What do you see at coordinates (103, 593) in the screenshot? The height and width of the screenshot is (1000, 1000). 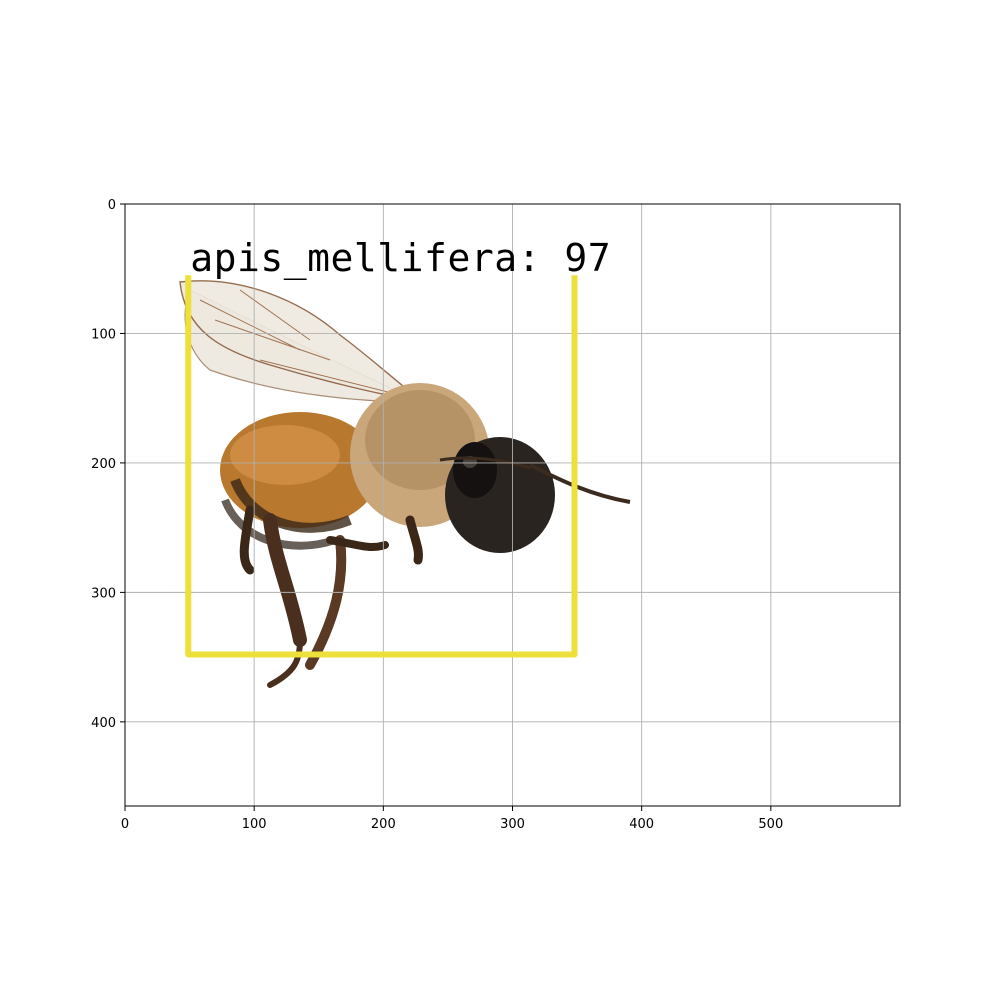 I see `y-tick-label: 300` at bounding box center [103, 593].